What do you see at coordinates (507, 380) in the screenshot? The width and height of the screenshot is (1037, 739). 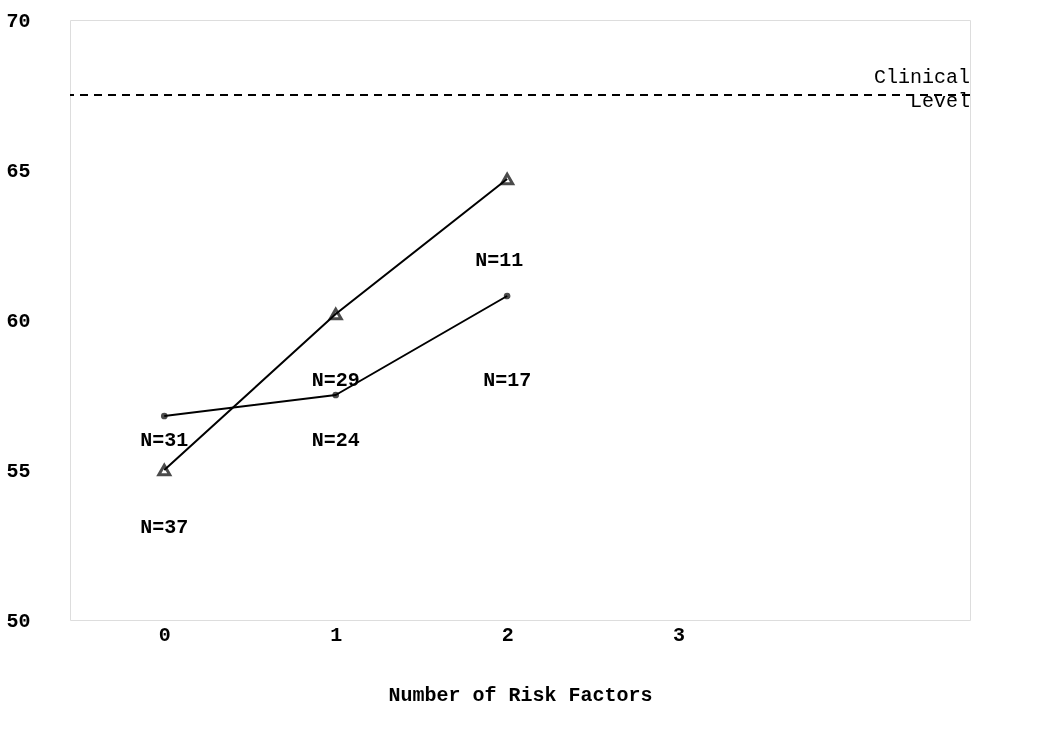 I see `annotation: N=17` at bounding box center [507, 380].